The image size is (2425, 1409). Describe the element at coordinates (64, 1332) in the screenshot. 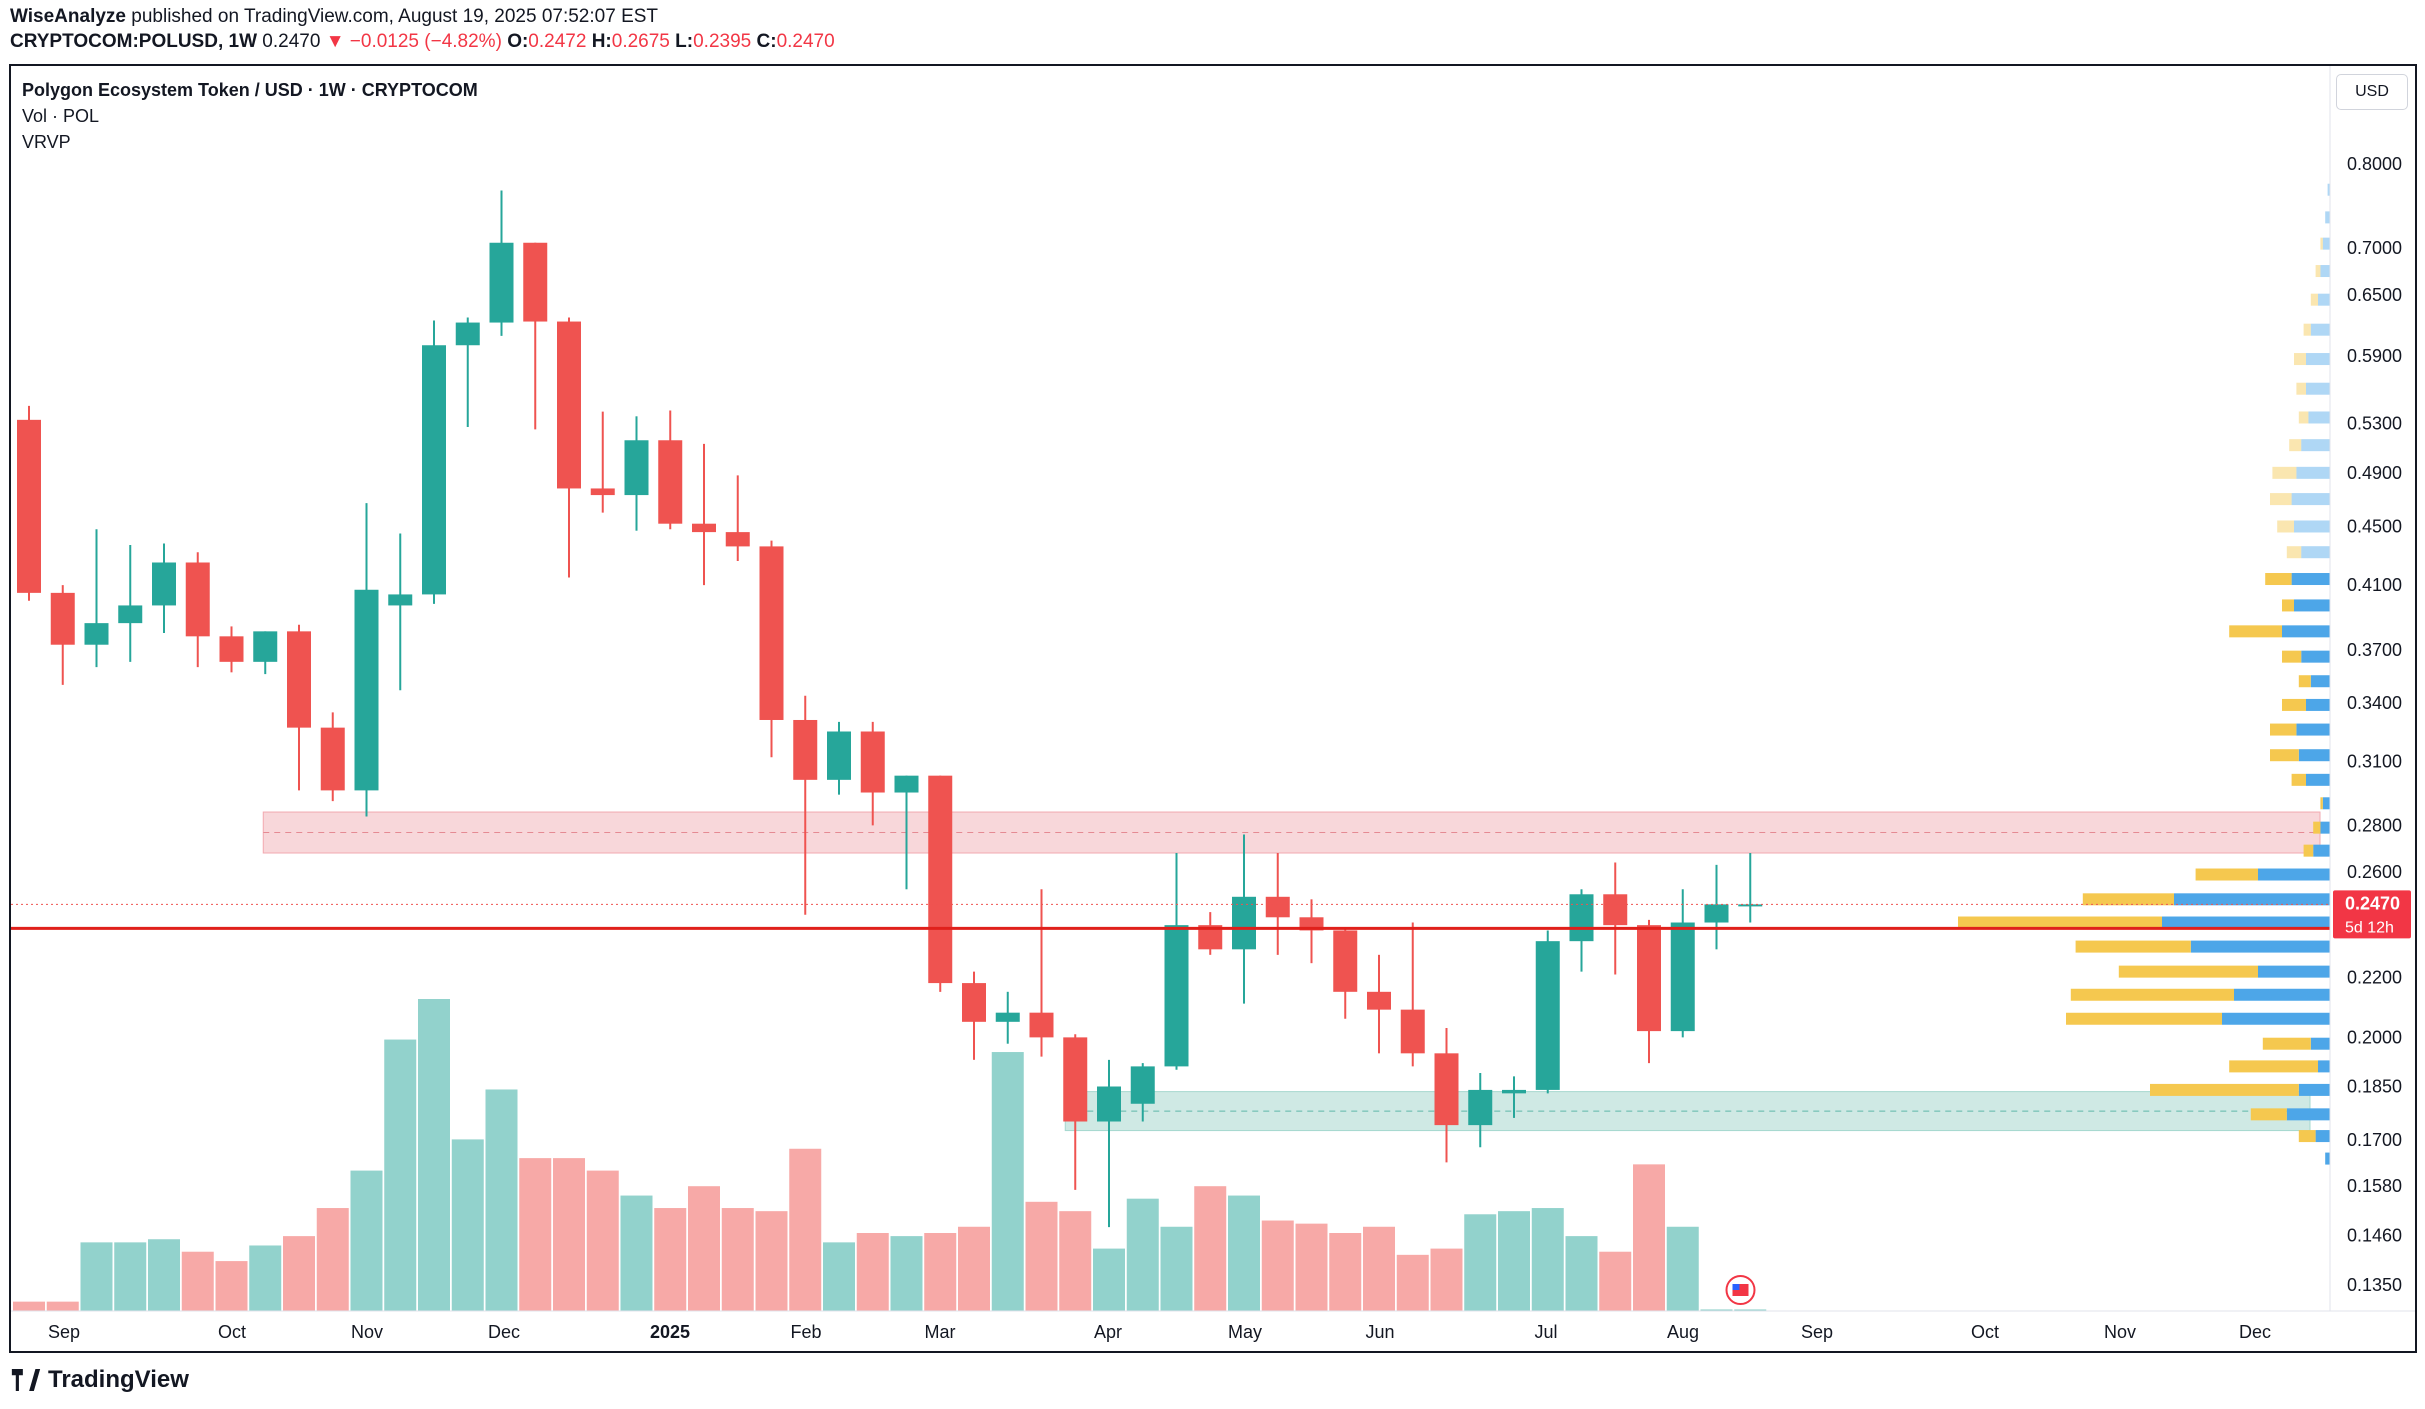

I see `time-tick-label: Sep` at that location.